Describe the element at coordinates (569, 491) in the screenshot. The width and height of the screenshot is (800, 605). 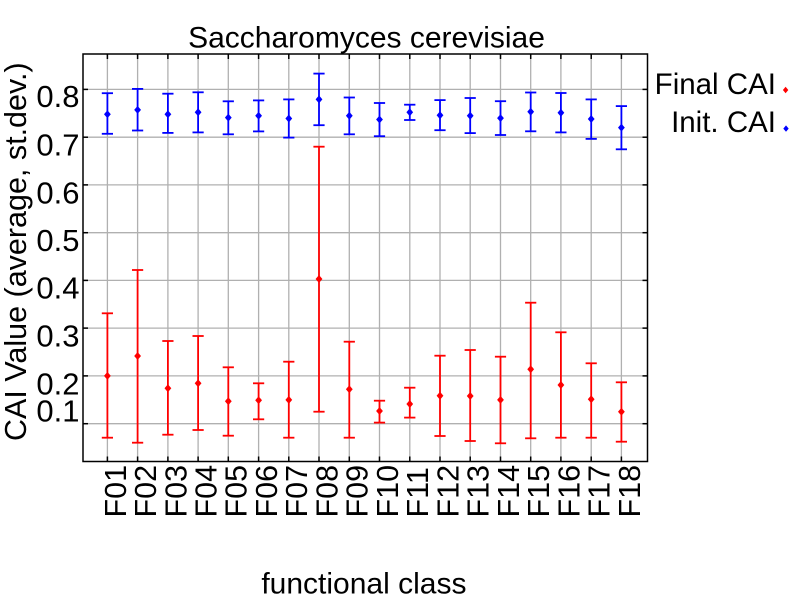
I see `svg-text: F16` at that location.